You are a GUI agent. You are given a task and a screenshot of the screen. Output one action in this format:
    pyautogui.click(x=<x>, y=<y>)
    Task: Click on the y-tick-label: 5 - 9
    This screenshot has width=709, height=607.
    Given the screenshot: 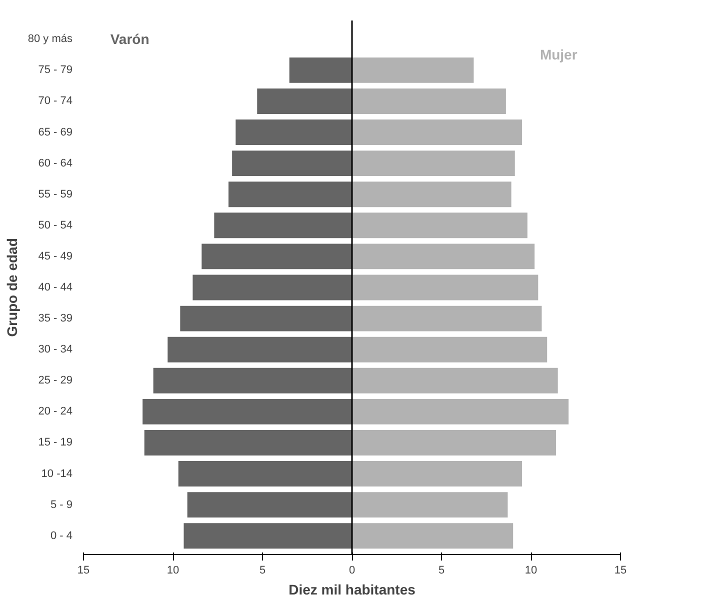 What is the action you would take?
    pyautogui.click(x=61, y=504)
    